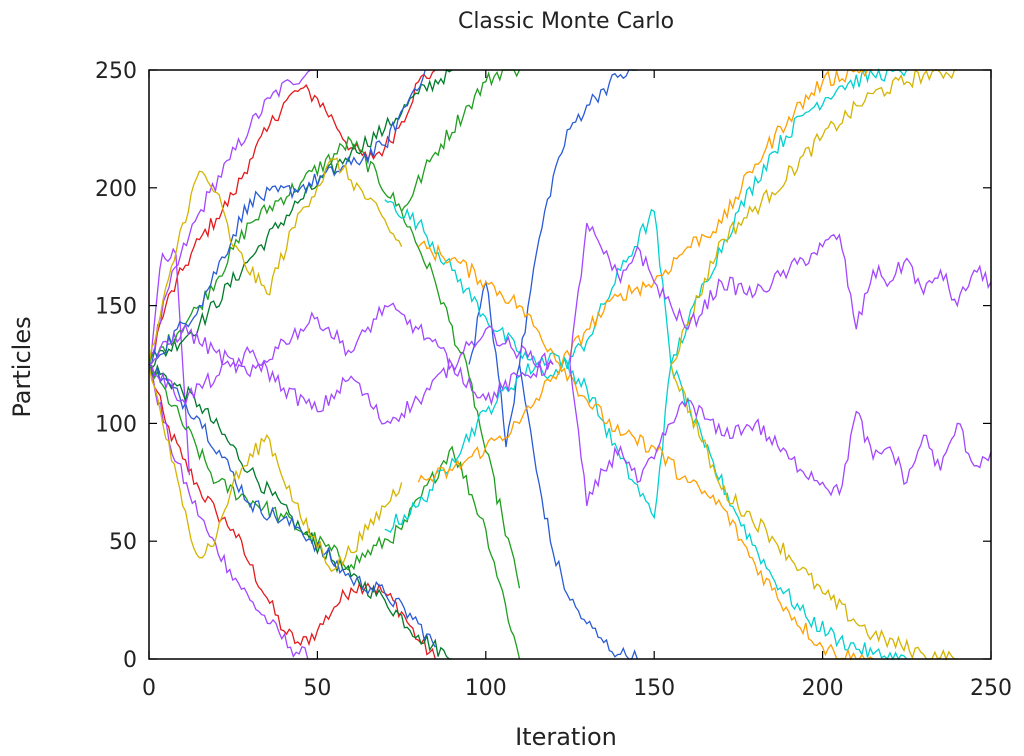 The height and width of the screenshot is (756, 1024). What do you see at coordinates (654, 688) in the screenshot?
I see `x-tick-label-3: 150` at bounding box center [654, 688].